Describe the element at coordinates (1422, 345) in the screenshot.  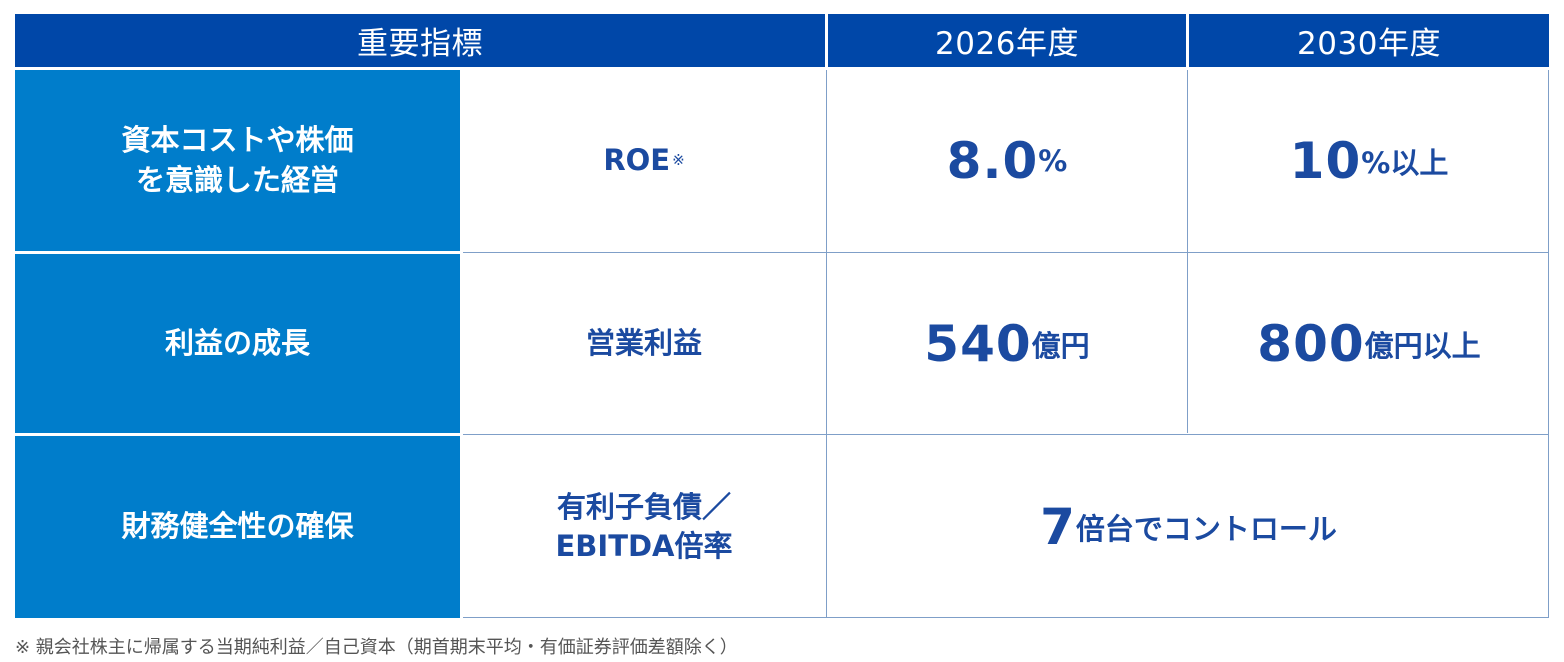
I see `value-unit: 億円以上` at that location.